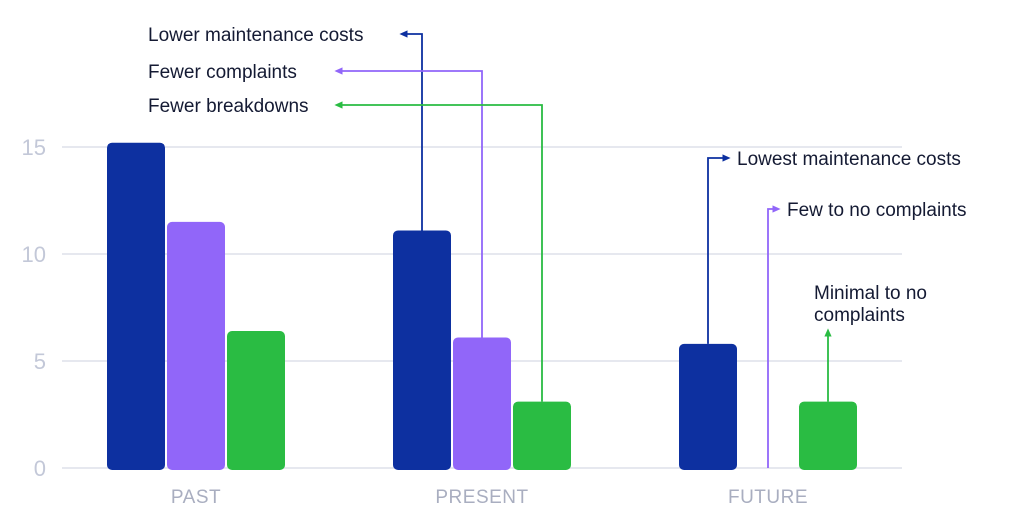  What do you see at coordinates (34, 254) in the screenshot?
I see `y-tick-label: 10` at bounding box center [34, 254].